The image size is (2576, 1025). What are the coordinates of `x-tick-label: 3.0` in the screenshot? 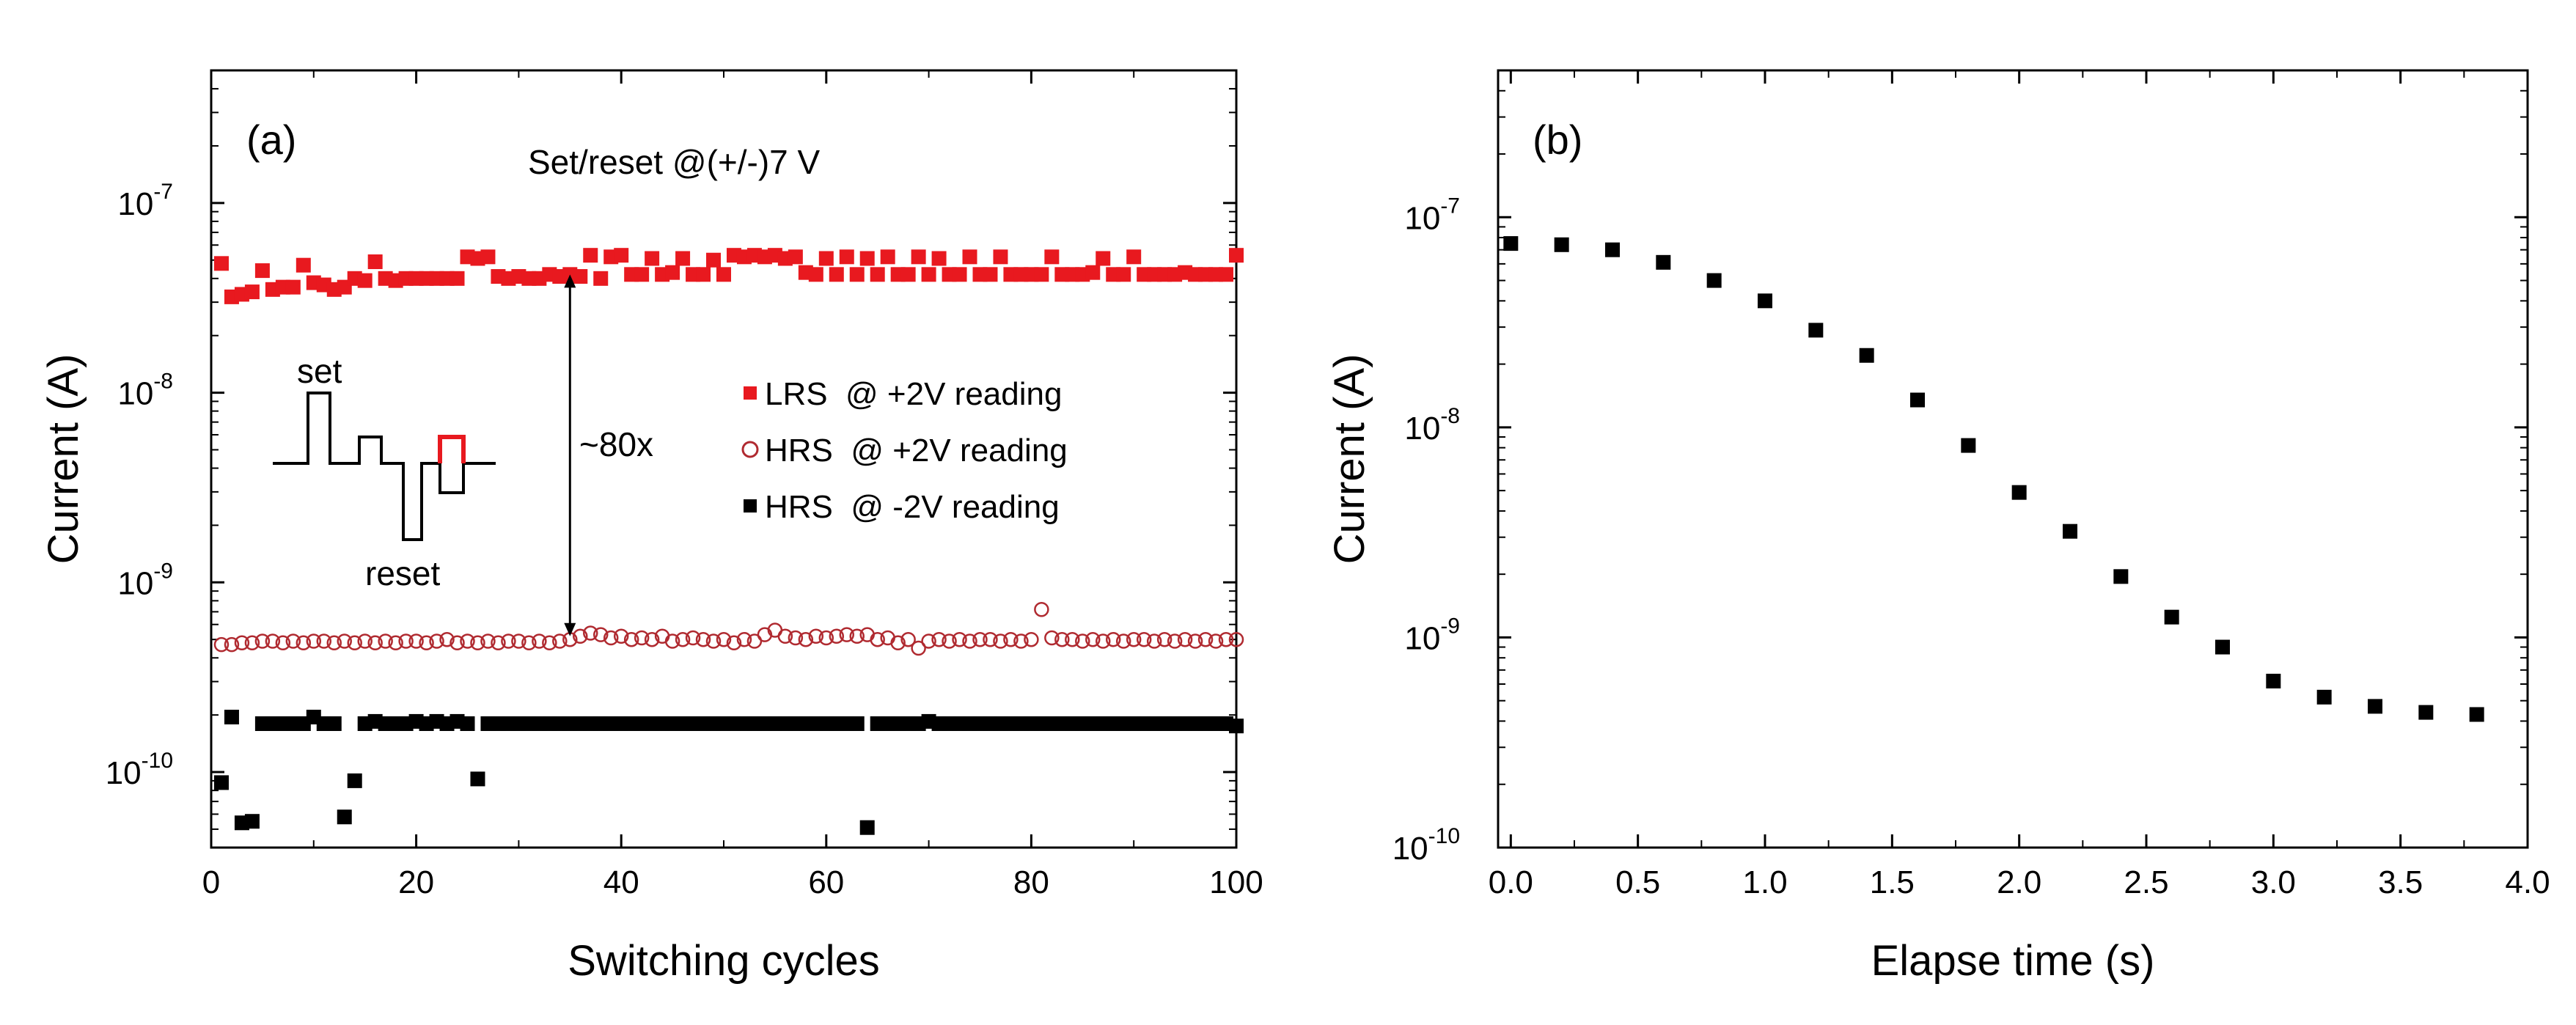 It's located at (2273, 882).